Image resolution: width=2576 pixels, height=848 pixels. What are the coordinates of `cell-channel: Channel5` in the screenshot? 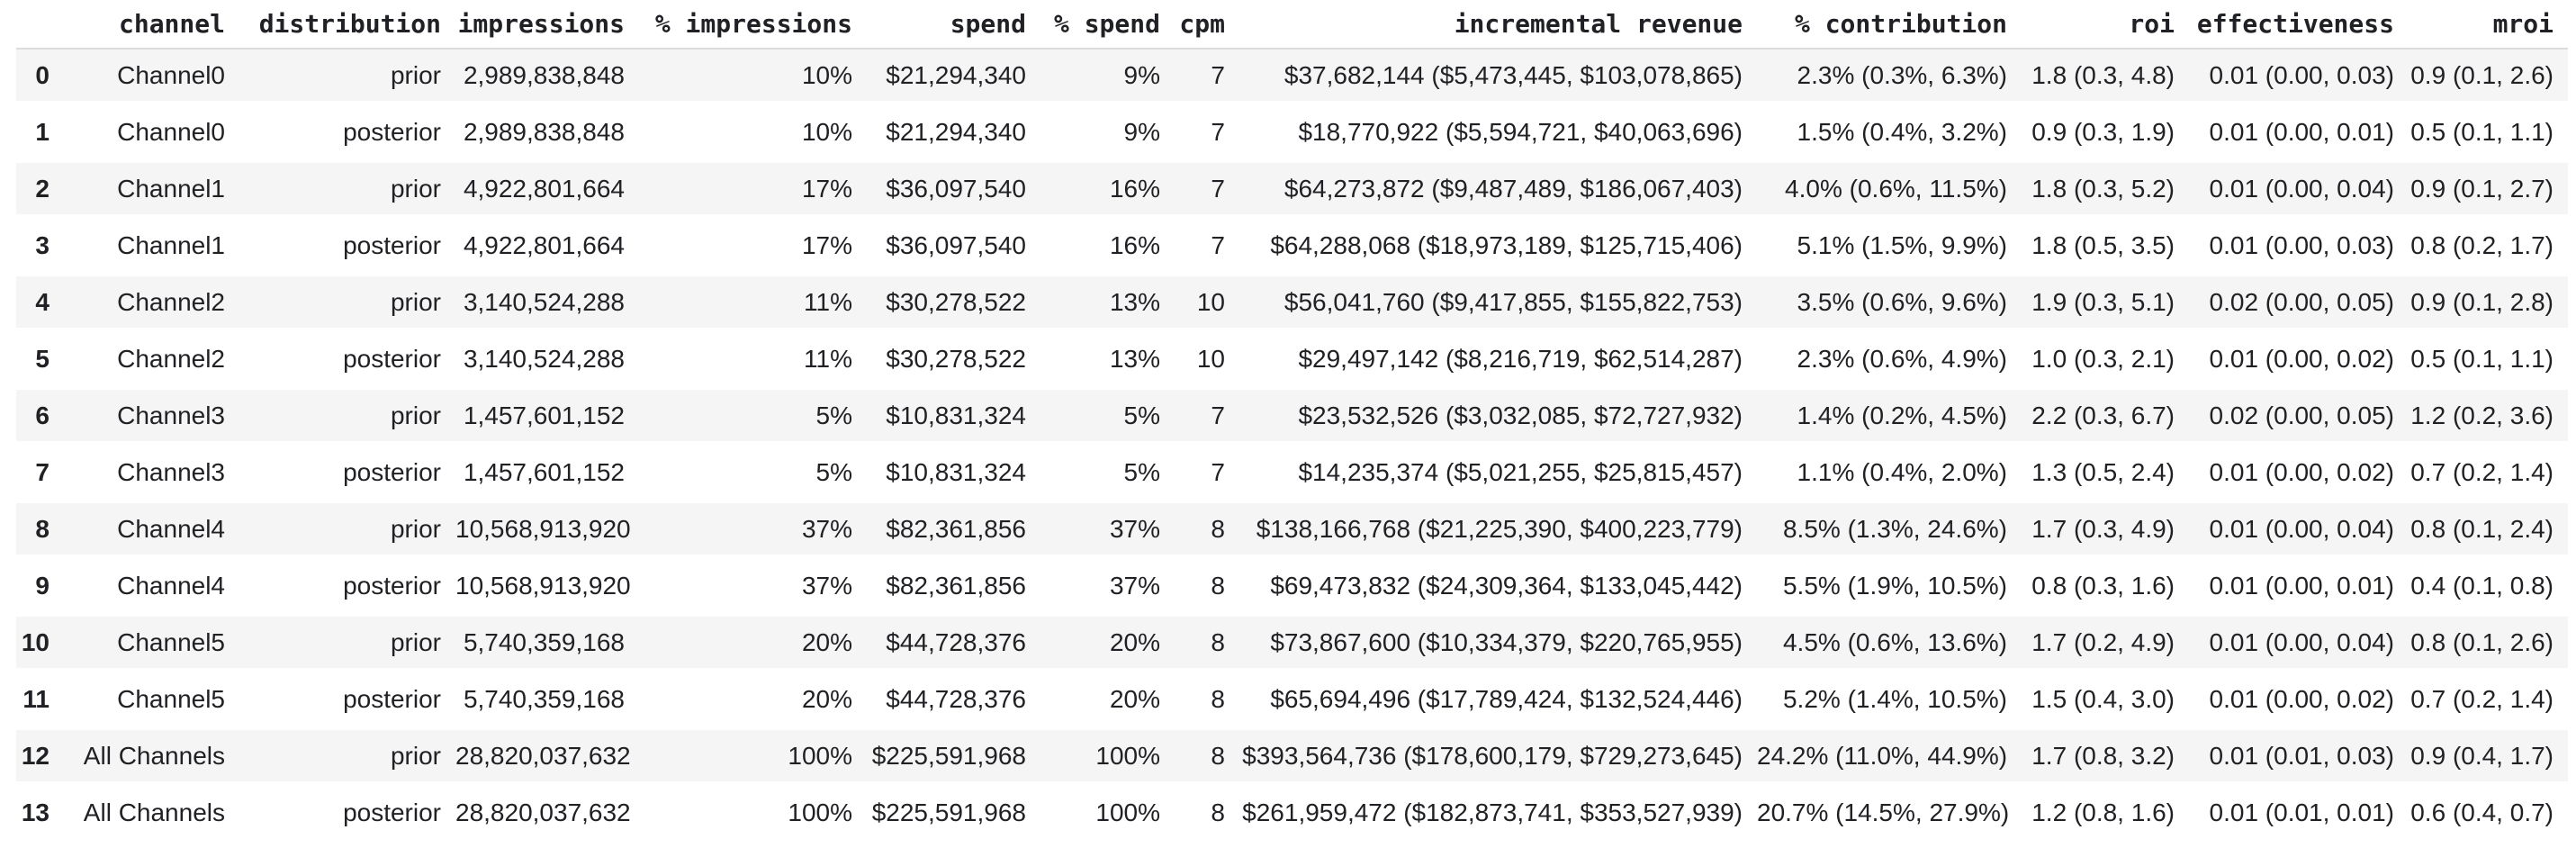 It's located at (151, 701).